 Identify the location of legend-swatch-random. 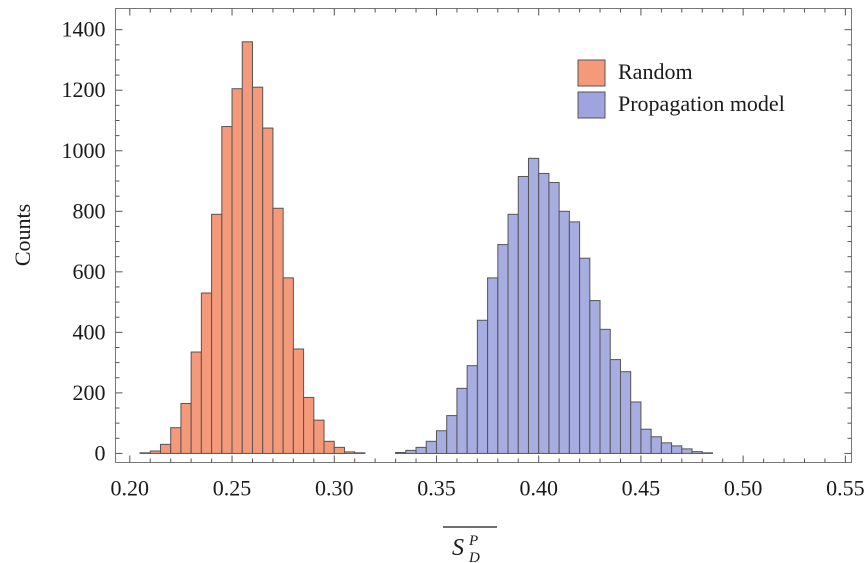
(591, 73).